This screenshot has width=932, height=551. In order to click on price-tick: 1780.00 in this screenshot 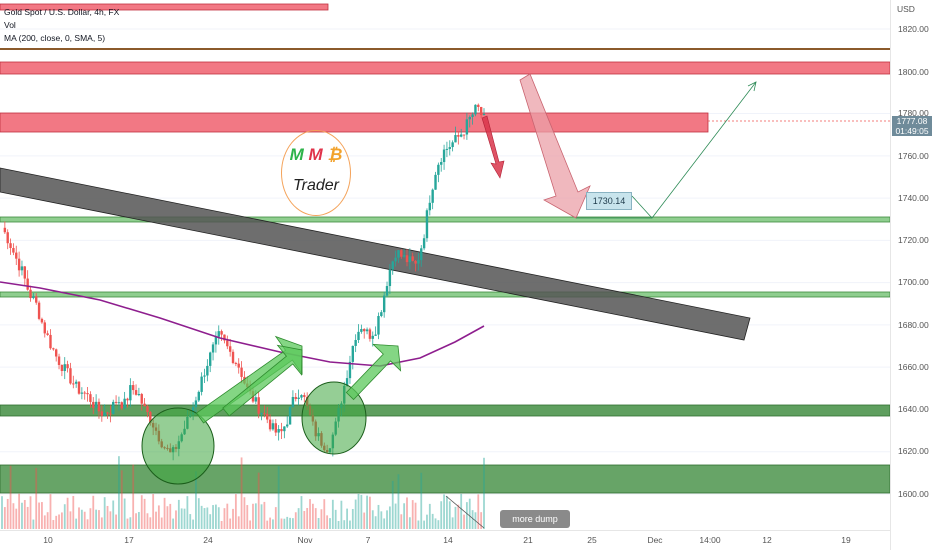, I will do `click(913, 113)`.